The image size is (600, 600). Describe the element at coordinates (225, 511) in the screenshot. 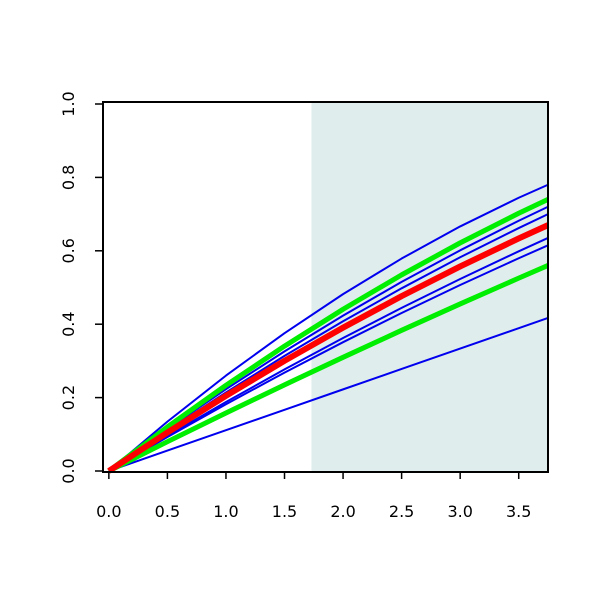

I see `x-tick-label: 1.0` at that location.